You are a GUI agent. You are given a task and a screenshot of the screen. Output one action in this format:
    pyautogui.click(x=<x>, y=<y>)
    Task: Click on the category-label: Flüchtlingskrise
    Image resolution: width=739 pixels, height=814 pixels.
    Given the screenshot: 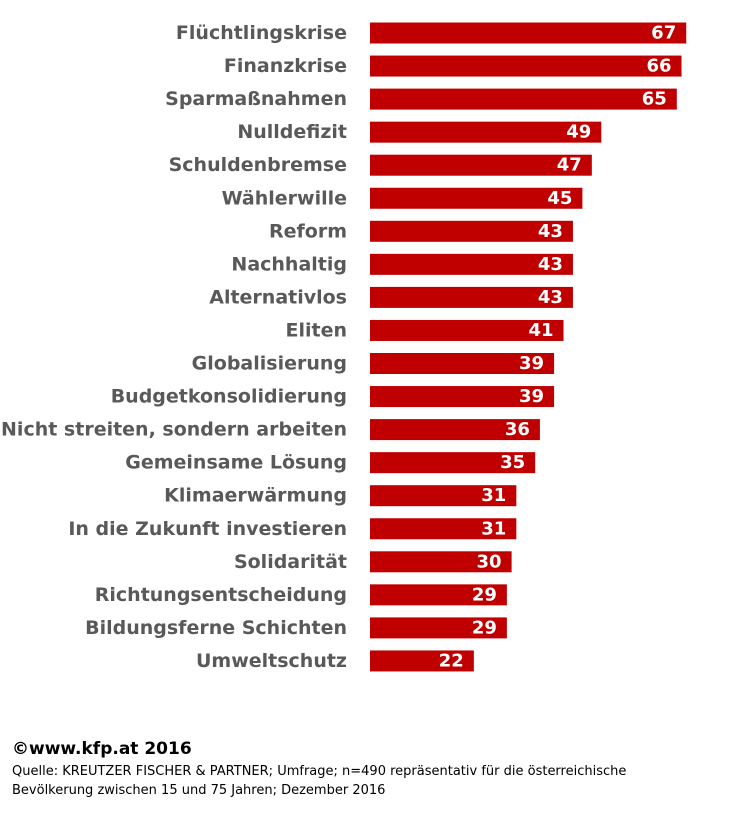 What is the action you would take?
    pyautogui.click(x=261, y=33)
    